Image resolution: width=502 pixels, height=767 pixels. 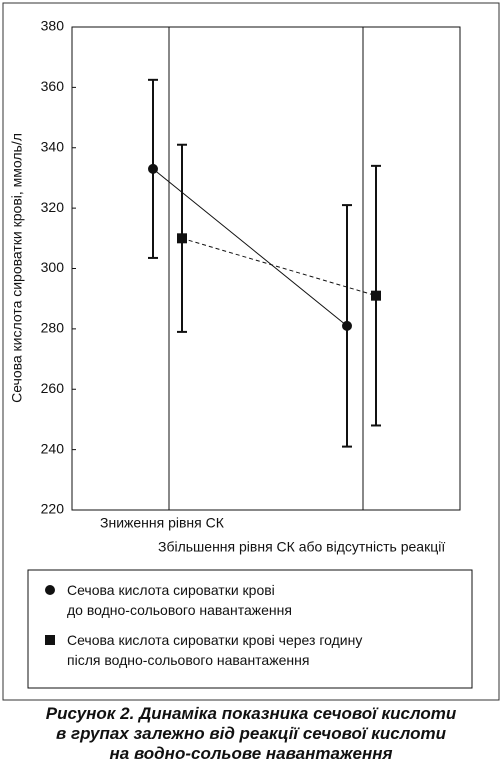 What do you see at coordinates (53, 328) in the screenshot?
I see `y-tick-label: 280` at bounding box center [53, 328].